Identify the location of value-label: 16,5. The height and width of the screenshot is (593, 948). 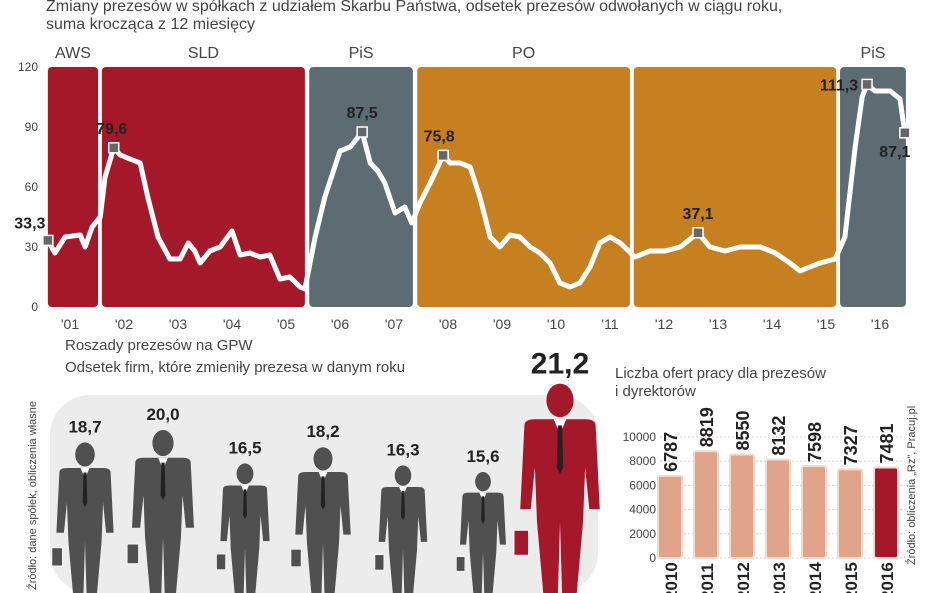
(244, 447).